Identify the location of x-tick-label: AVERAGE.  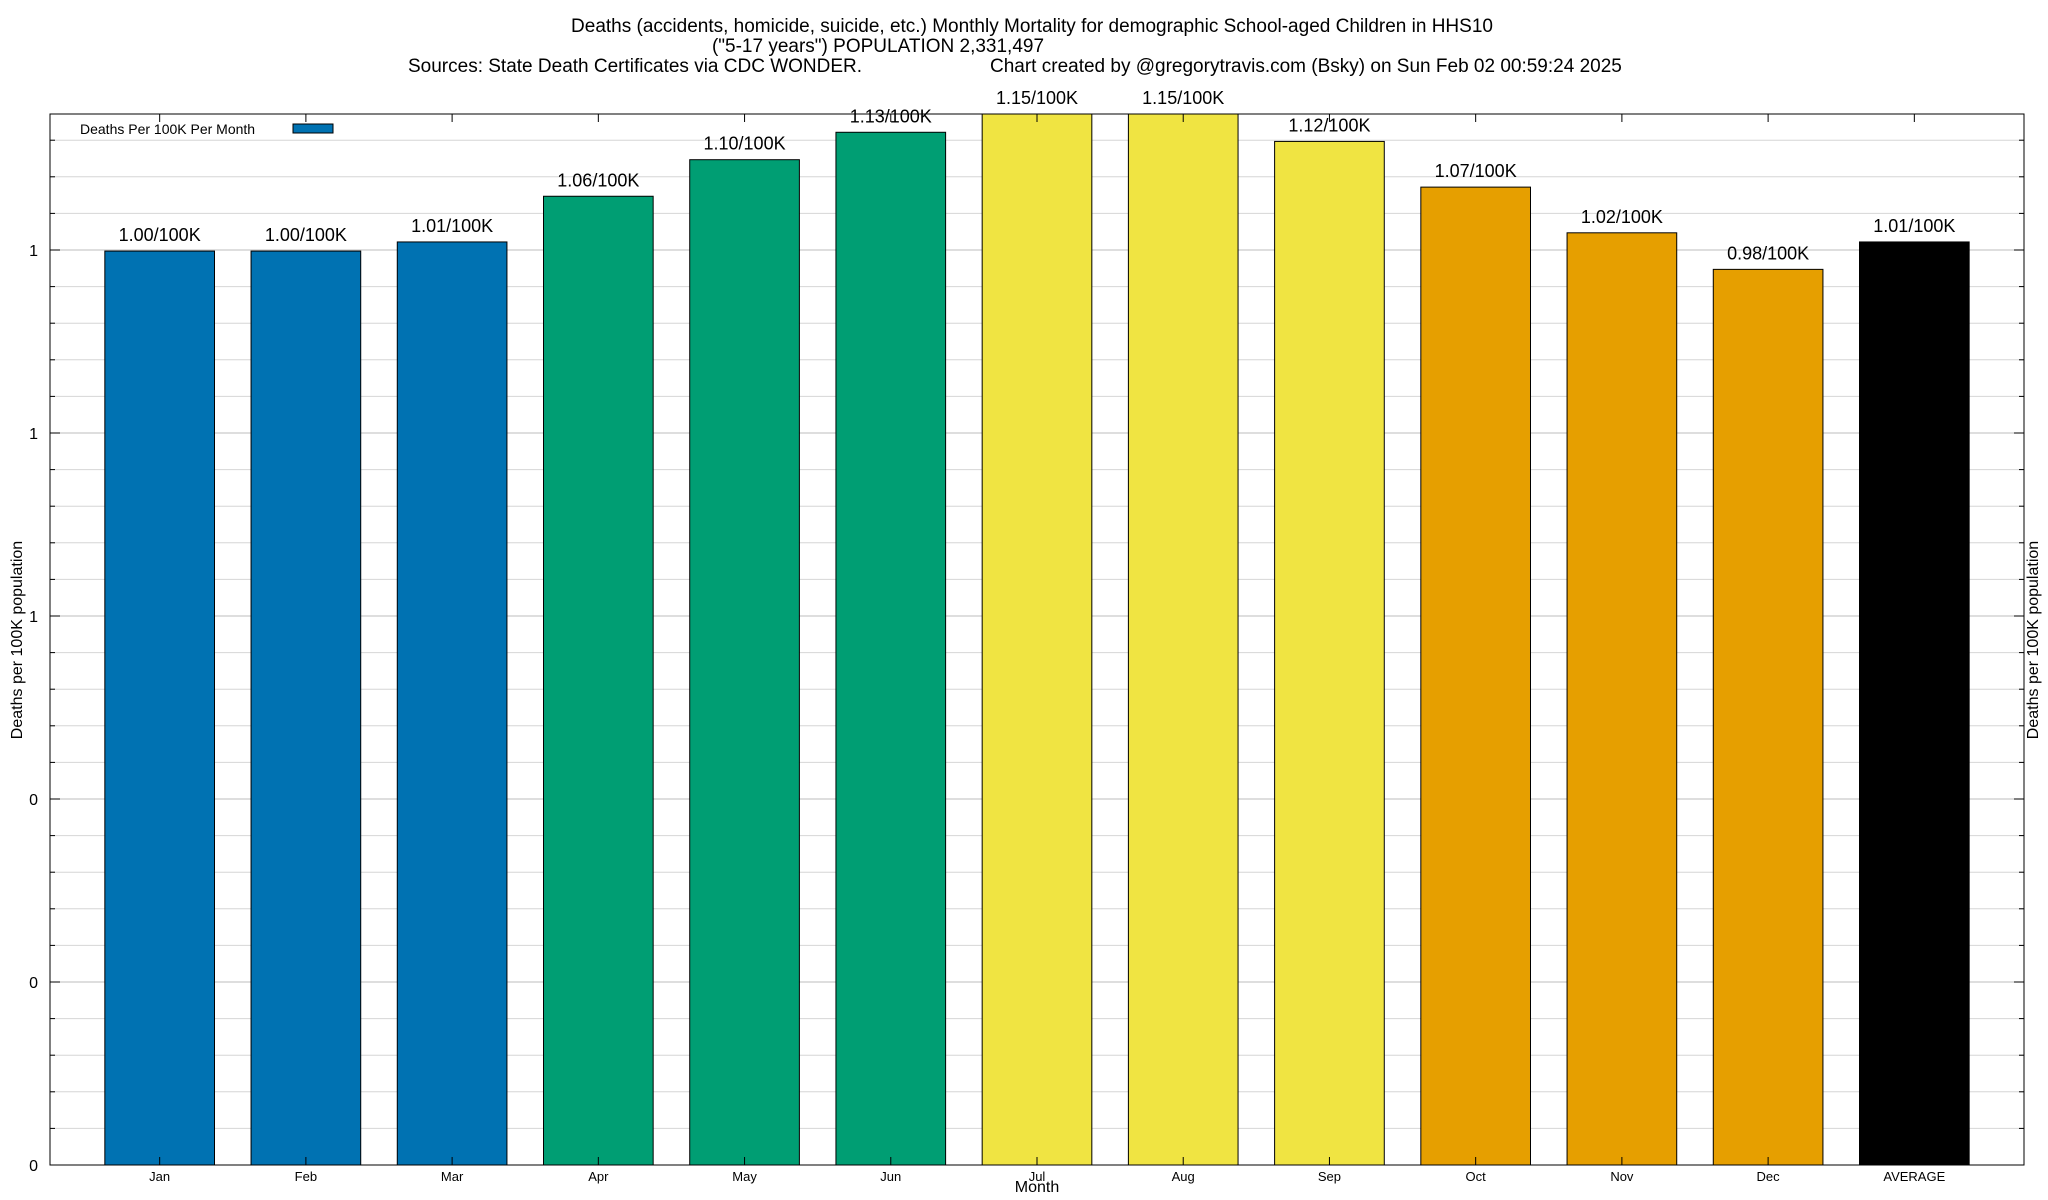
(1914, 1176).